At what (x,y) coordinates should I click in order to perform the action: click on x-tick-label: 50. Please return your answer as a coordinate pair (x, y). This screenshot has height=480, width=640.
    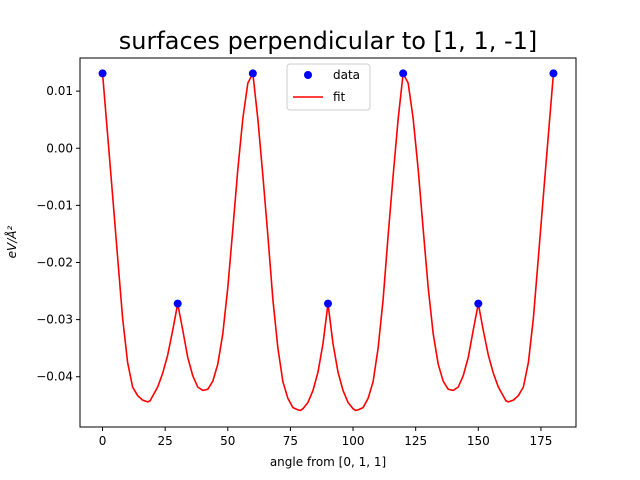
    Looking at the image, I should click on (227, 441).